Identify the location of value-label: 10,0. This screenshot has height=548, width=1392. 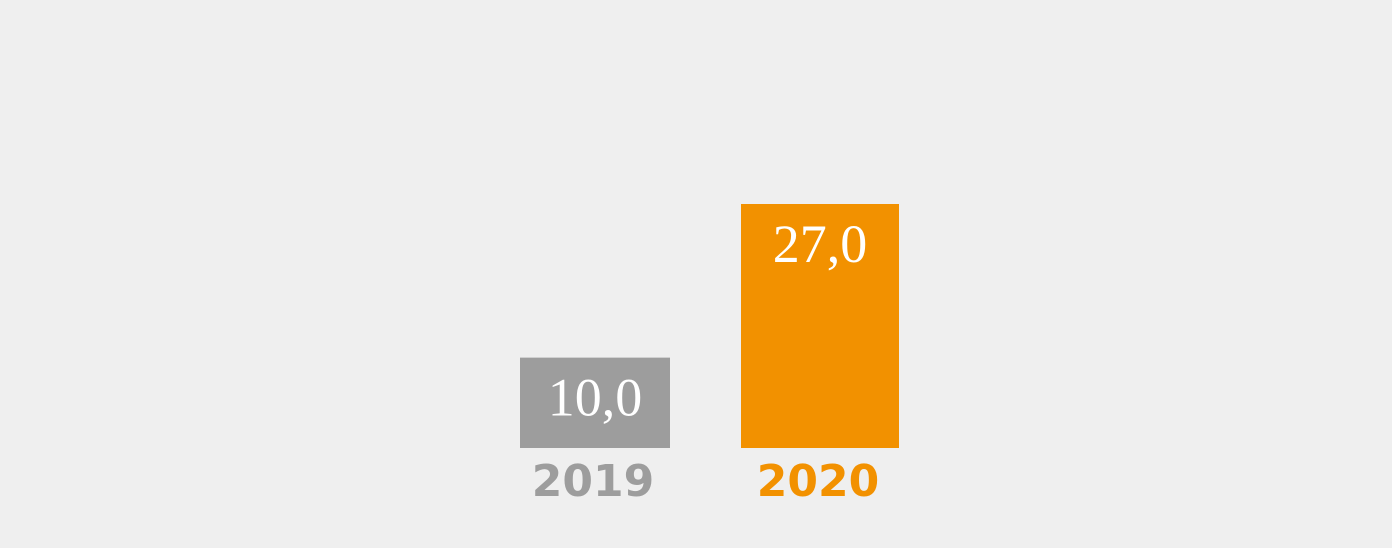
(595, 398).